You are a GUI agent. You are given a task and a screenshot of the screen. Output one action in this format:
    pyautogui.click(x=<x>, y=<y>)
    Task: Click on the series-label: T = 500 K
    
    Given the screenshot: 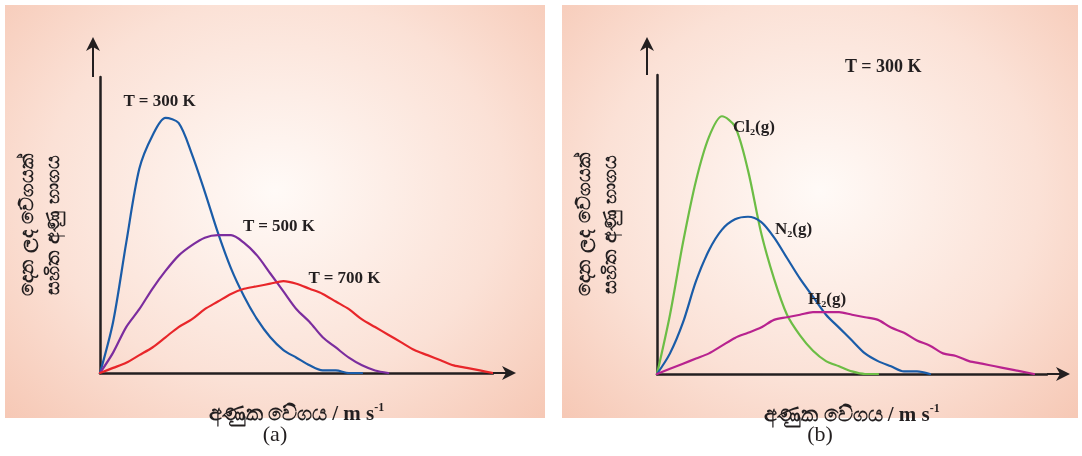 What is the action you would take?
    pyautogui.click(x=279, y=225)
    